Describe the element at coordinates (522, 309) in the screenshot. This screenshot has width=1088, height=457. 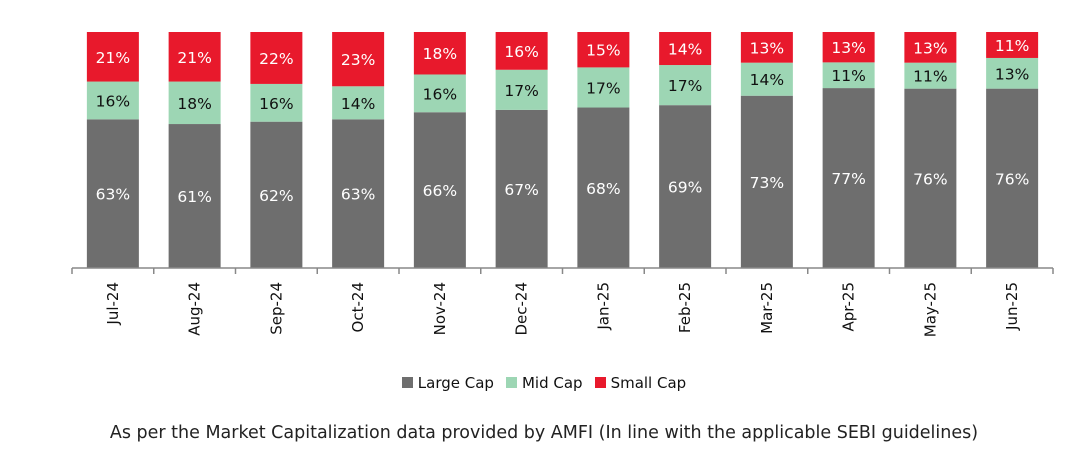
I see `x-tick-label: Dec-24` at that location.